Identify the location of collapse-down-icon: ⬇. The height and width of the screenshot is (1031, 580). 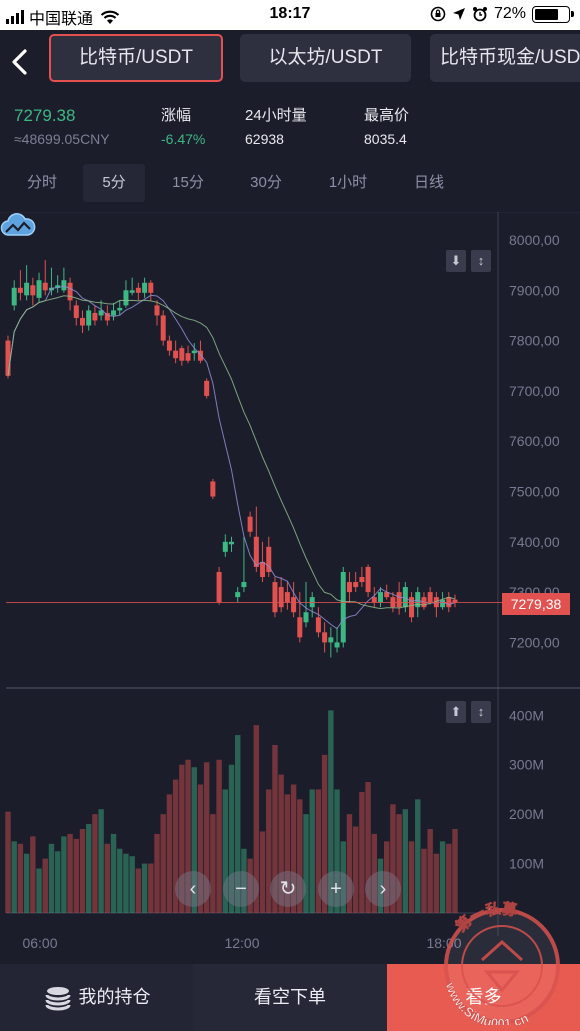
(456, 261).